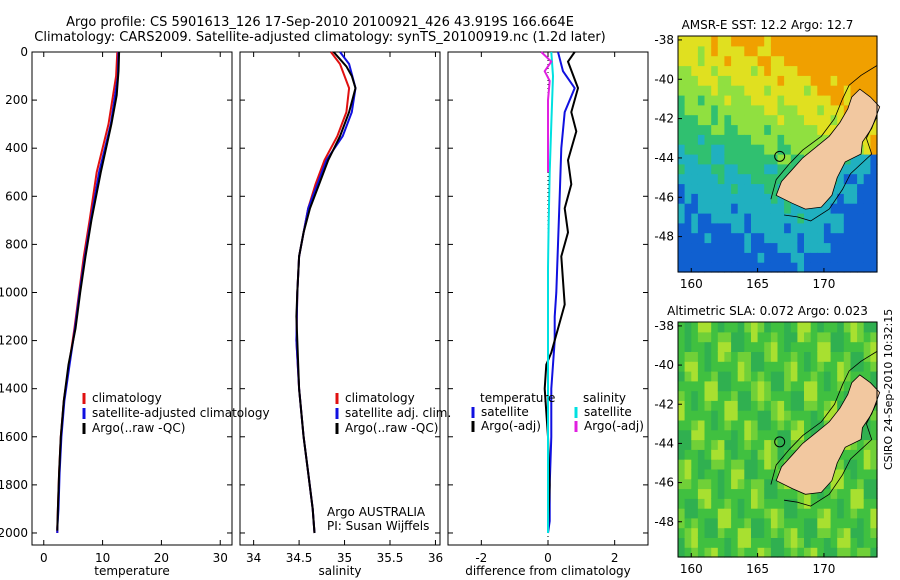 This screenshot has height=580, width=900. What do you see at coordinates (517, 398) in the screenshot?
I see `legend-group-title: temperature` at bounding box center [517, 398].